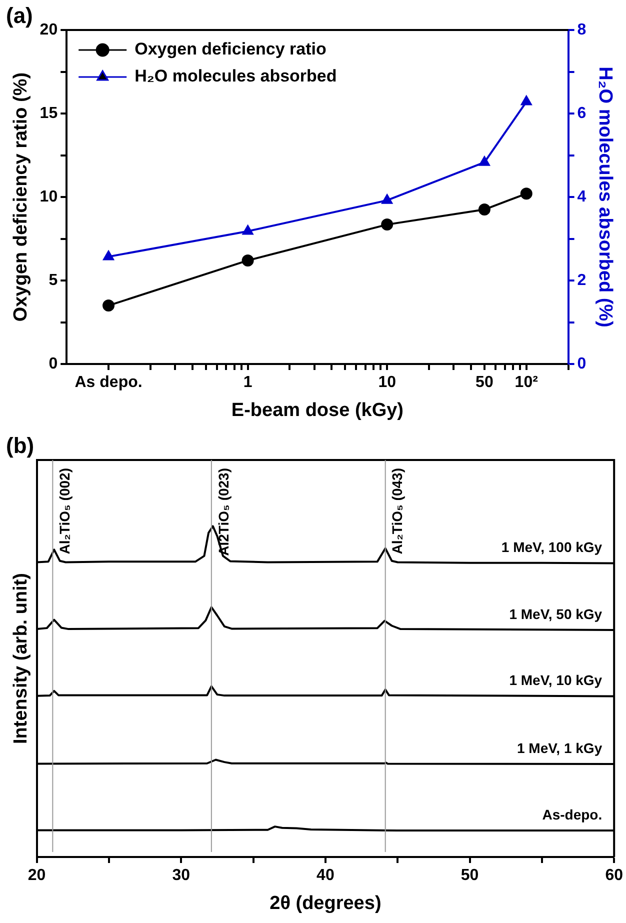 This screenshot has width=626, height=923. I want to click on y2-tick-label: 8, so click(581, 29).